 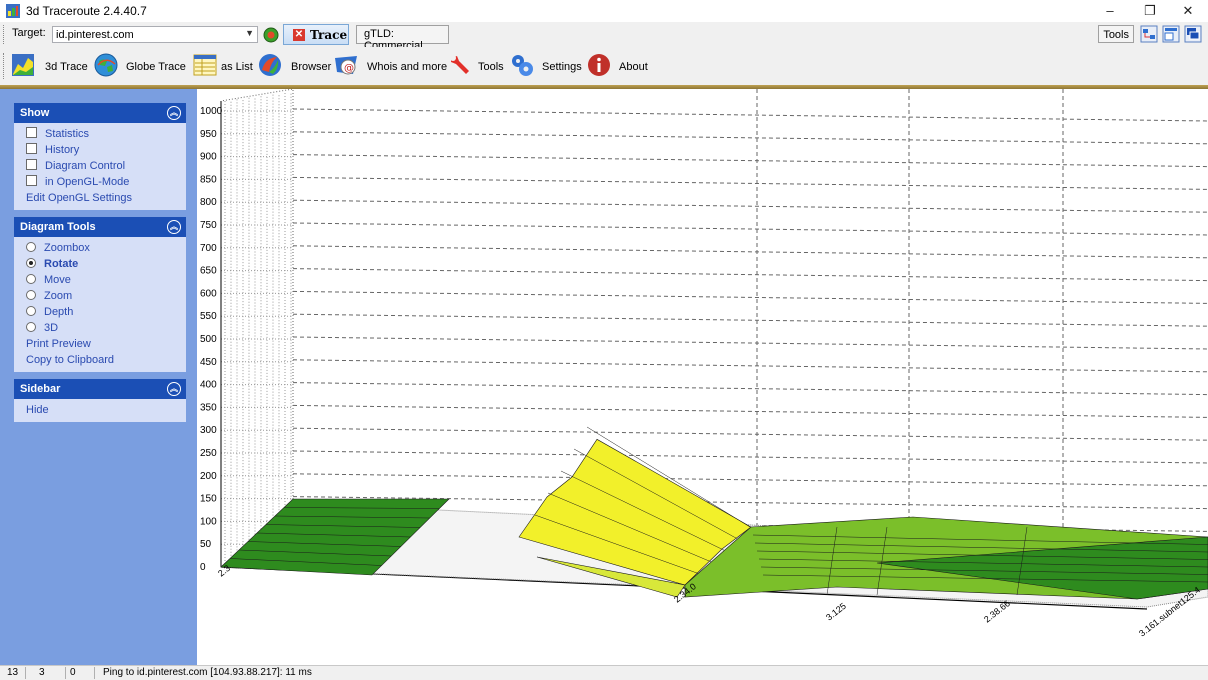 I want to click on trace-button: ✕ Trace, so click(x=316, y=34).